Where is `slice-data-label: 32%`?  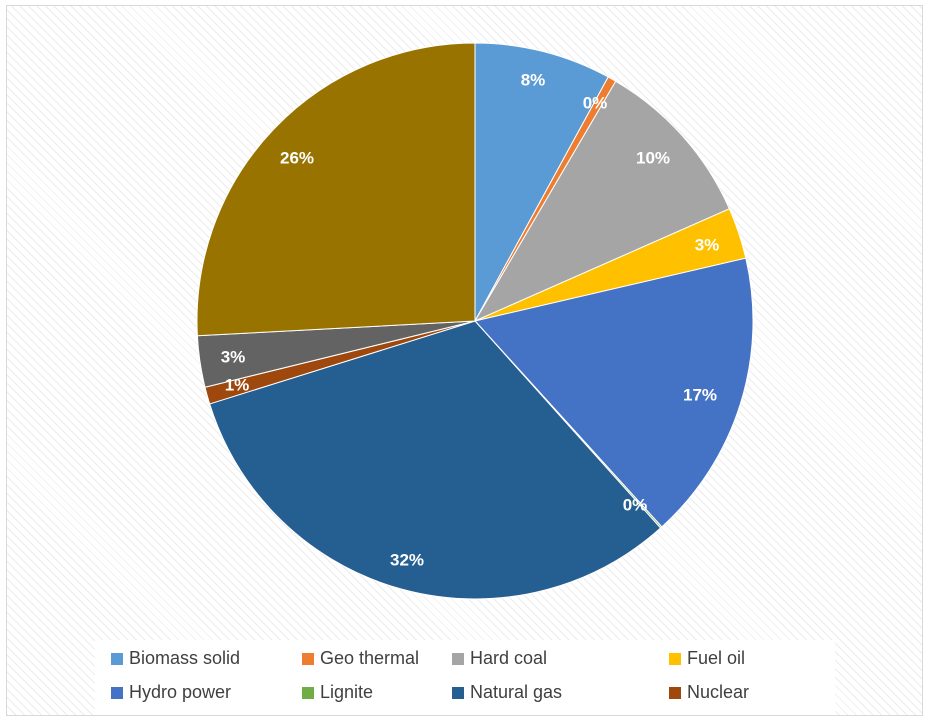
slice-data-label: 32% is located at coordinates (407, 560).